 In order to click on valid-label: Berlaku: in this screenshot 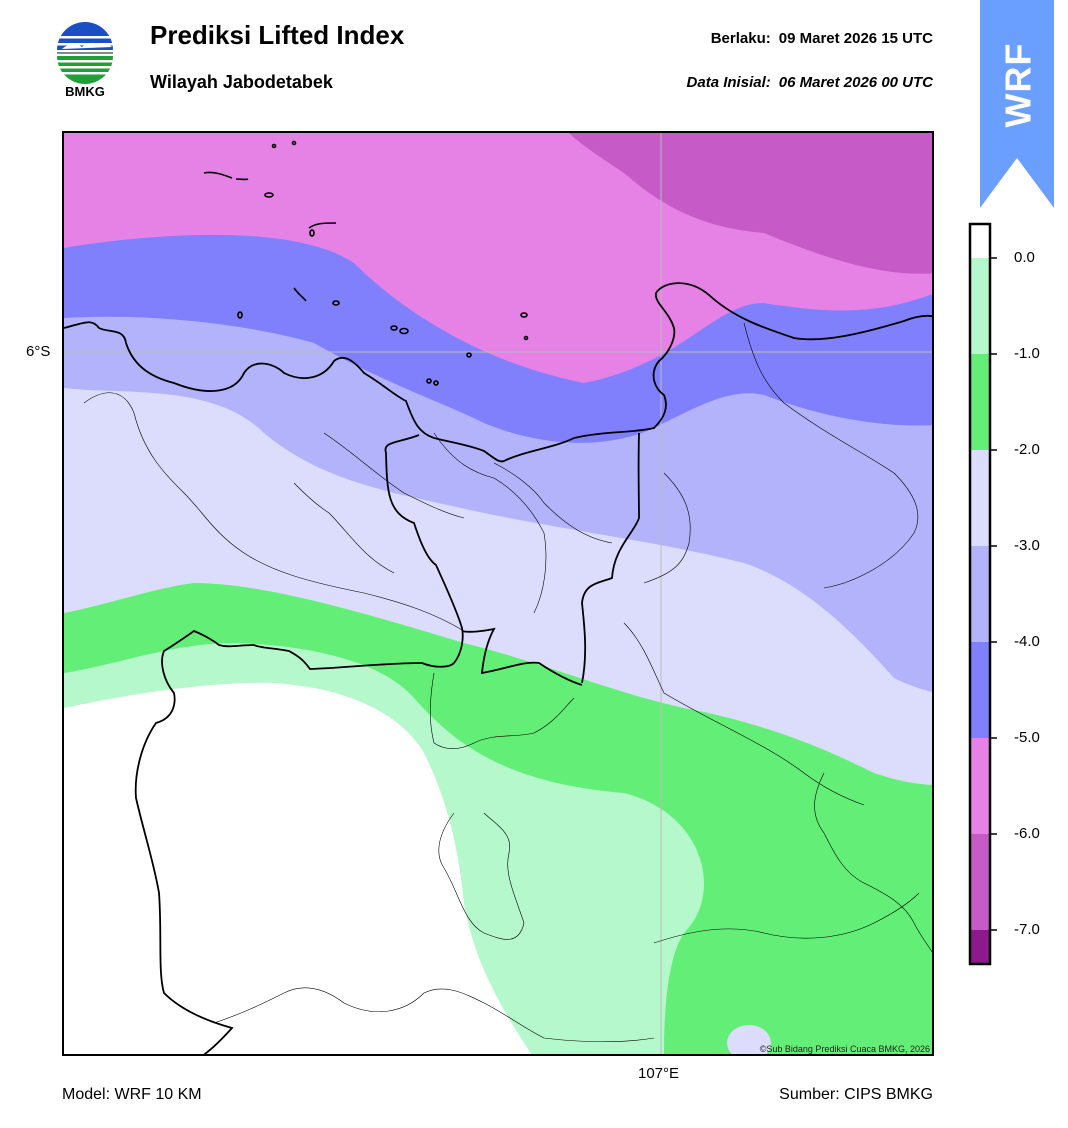, I will do `click(740, 38)`.